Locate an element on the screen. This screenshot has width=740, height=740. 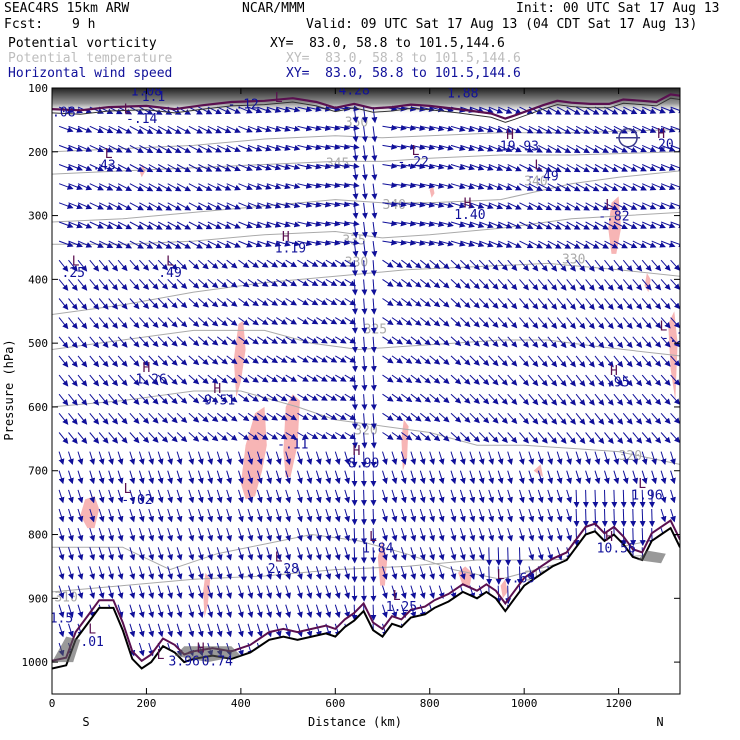
x-endpoint-south: S is located at coordinates (85, 722).